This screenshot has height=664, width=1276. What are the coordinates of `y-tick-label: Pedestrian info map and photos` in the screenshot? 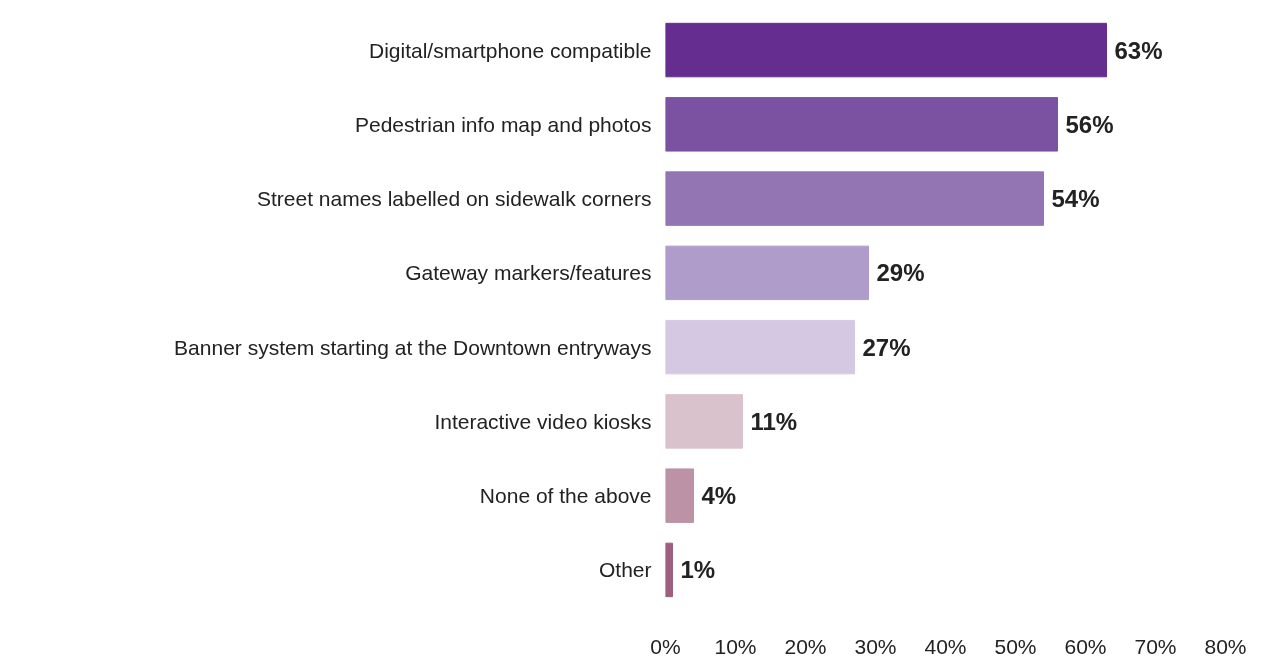 It's located at (503, 124).